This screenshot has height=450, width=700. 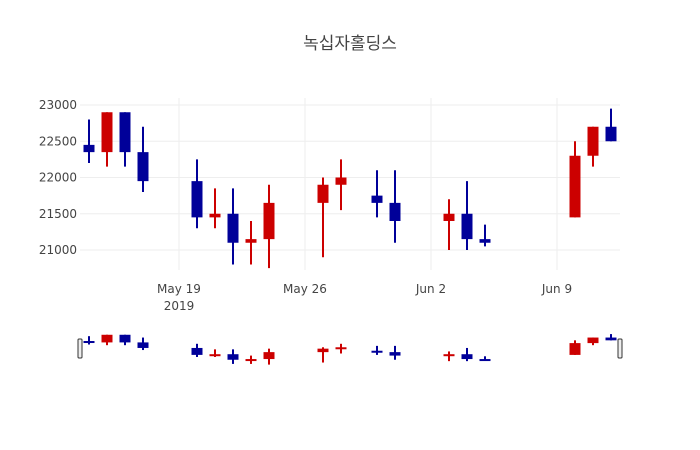 What do you see at coordinates (350, 44) in the screenshot?
I see `chart-title: 녹십자홀딩스` at bounding box center [350, 44].